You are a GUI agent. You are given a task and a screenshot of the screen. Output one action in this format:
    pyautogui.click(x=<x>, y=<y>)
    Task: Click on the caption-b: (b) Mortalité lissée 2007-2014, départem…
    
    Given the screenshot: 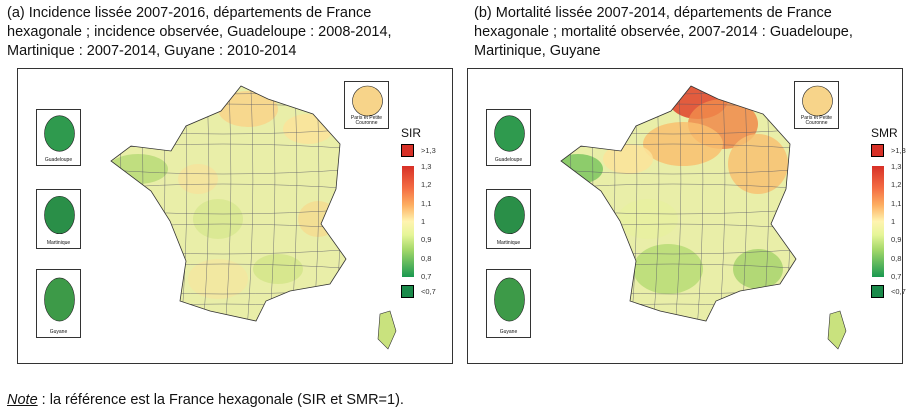 What is the action you would take?
    pyautogui.click(x=663, y=32)
    